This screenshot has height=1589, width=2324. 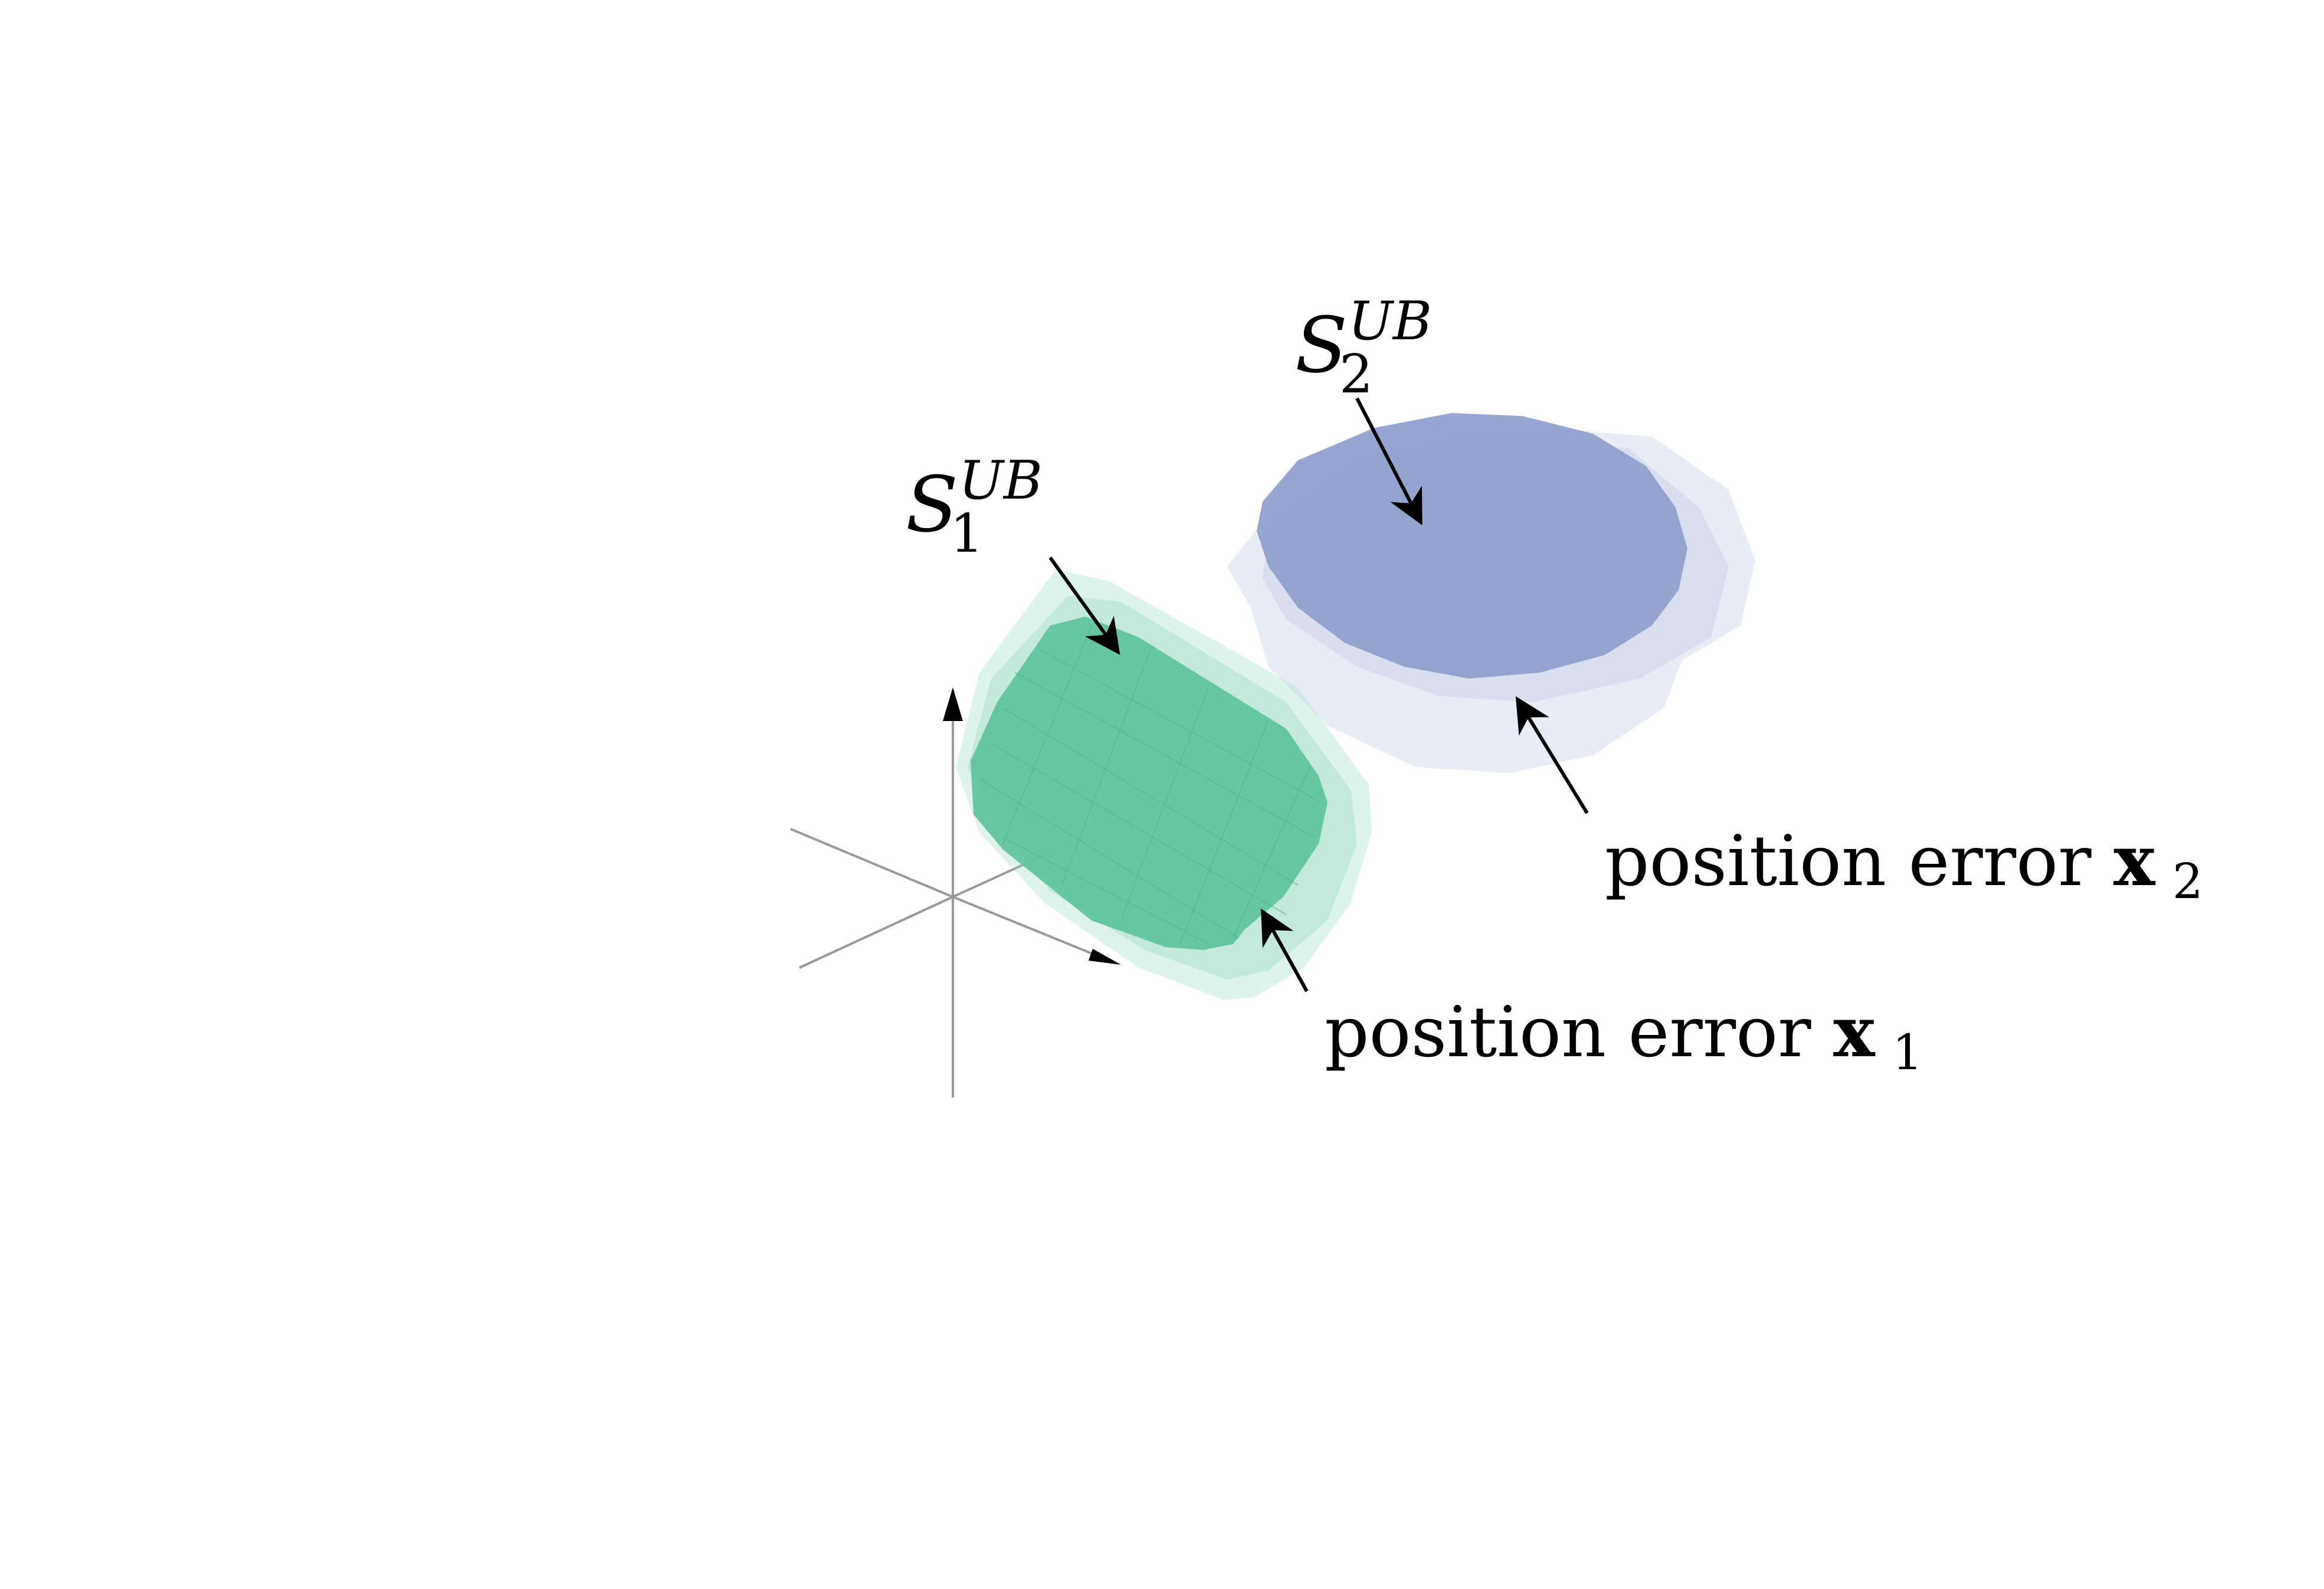 I want to click on error2-label-sub: 2, so click(x=2187, y=882).